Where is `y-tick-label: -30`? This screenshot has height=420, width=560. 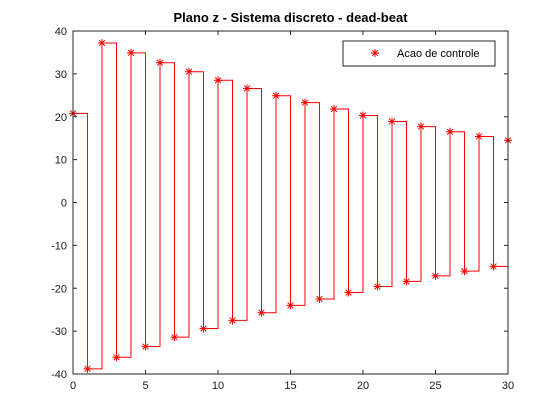 y-tick-label: -30 is located at coordinates (59, 332).